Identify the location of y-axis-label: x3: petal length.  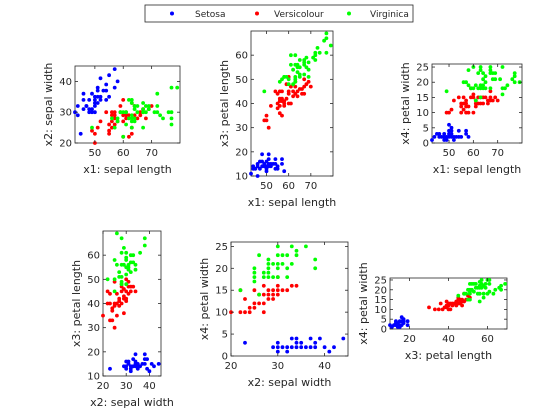
(76, 303).